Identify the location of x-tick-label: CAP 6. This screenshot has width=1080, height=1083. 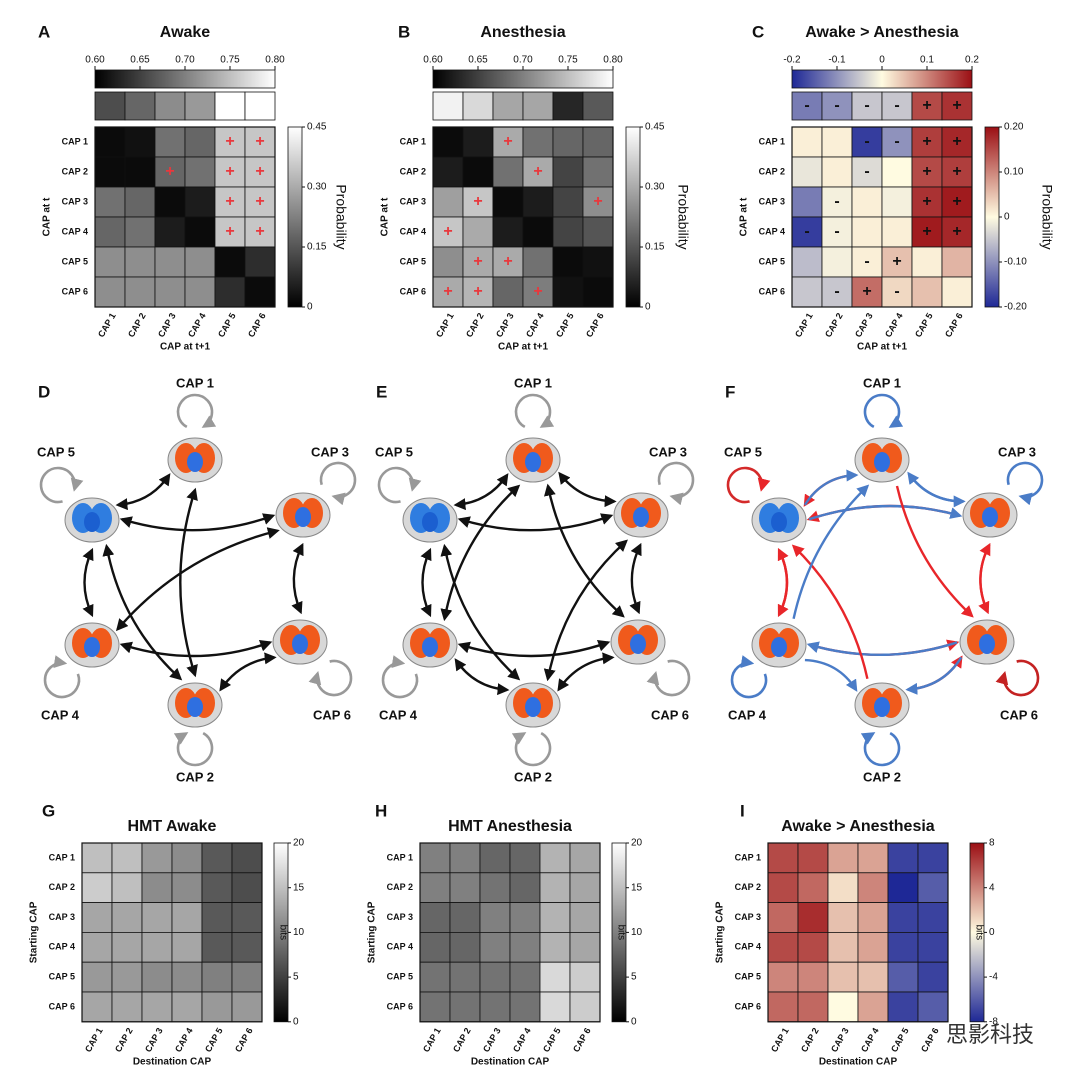
(257, 325).